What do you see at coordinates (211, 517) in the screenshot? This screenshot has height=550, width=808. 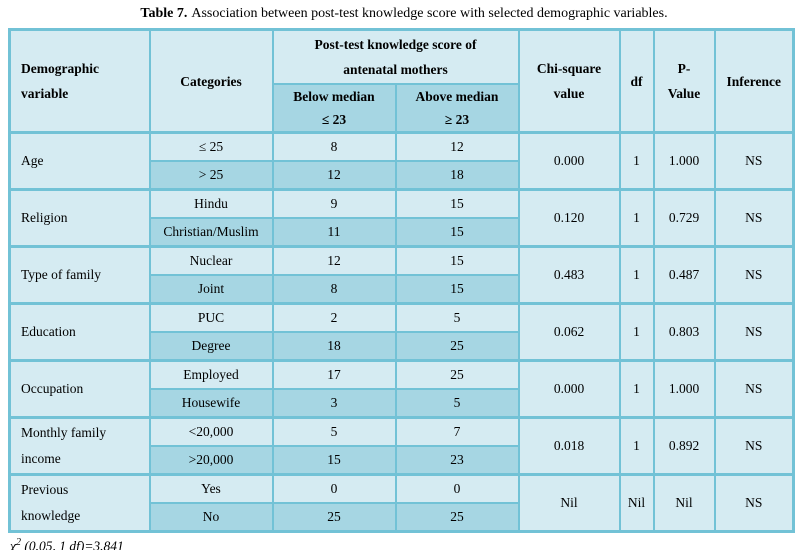 I see `cell-category: No` at bounding box center [211, 517].